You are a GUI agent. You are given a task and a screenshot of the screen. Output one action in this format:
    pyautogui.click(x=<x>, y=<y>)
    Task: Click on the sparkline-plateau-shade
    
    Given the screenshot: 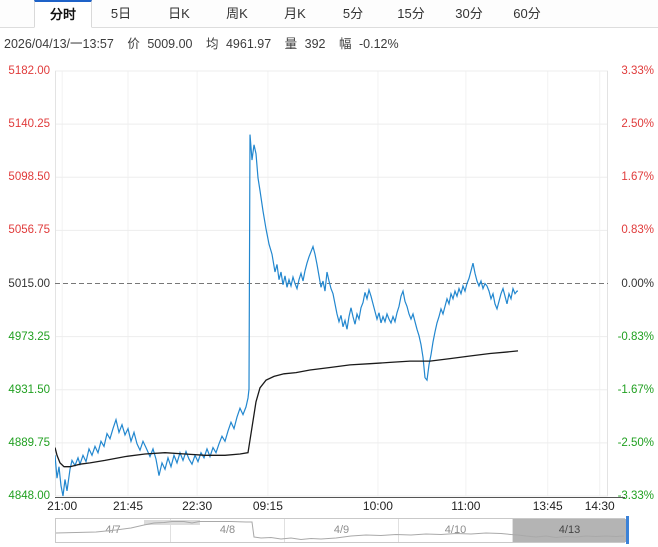 What is the action you would take?
    pyautogui.click(x=172, y=522)
    